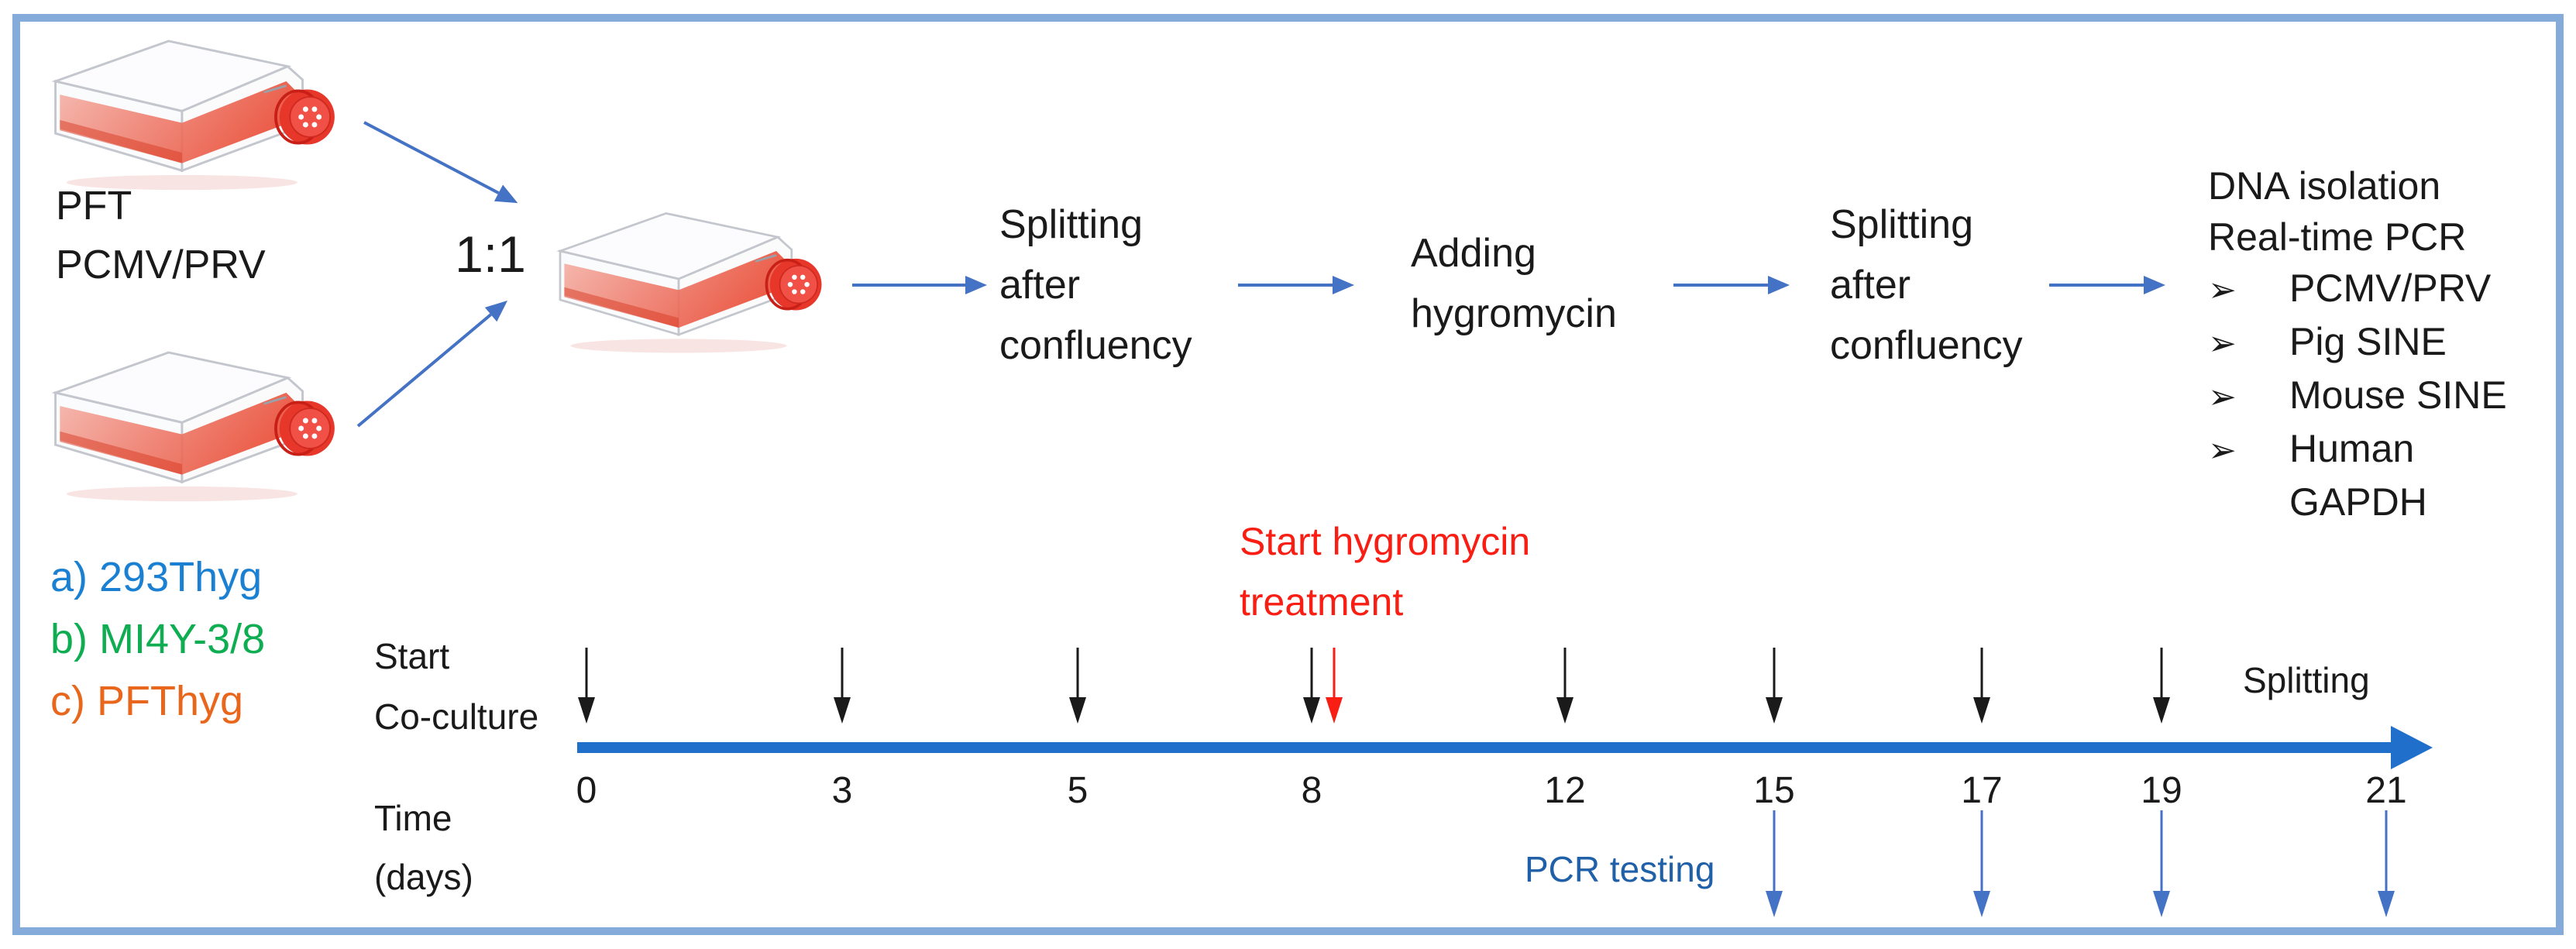 This screenshot has height=949, width=2576. I want to click on analysis-header-line2: Real-time PCR, so click(2337, 237).